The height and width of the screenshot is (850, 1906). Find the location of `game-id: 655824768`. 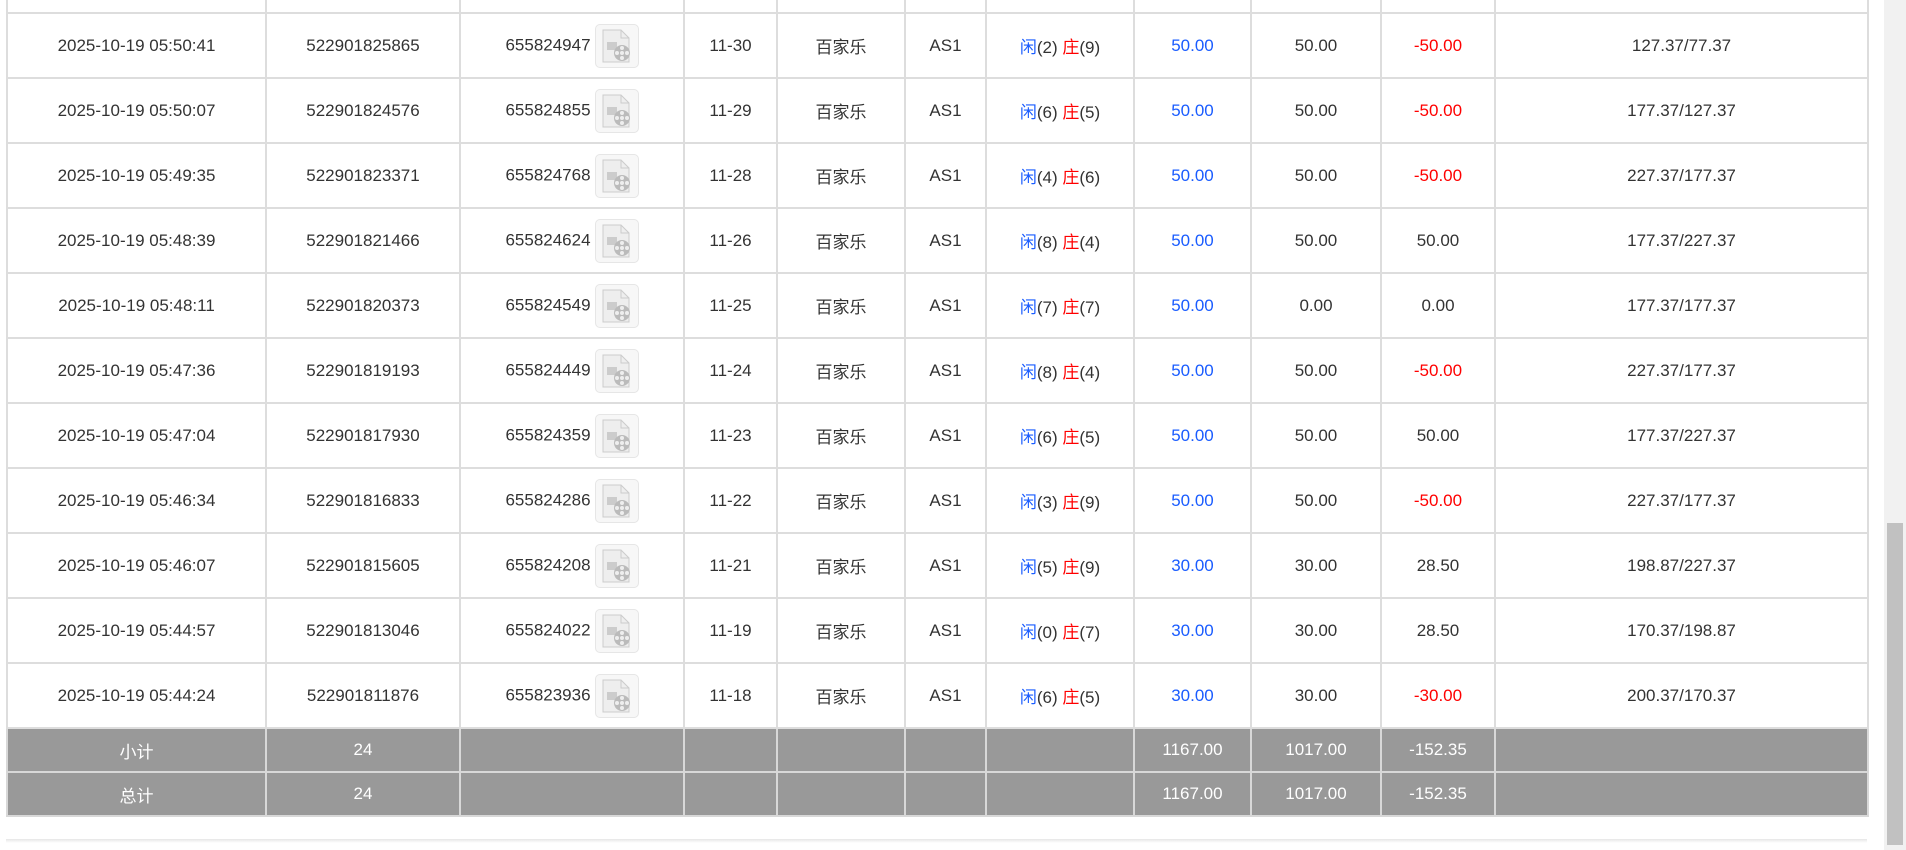

game-id: 655824768 is located at coordinates (548, 174).